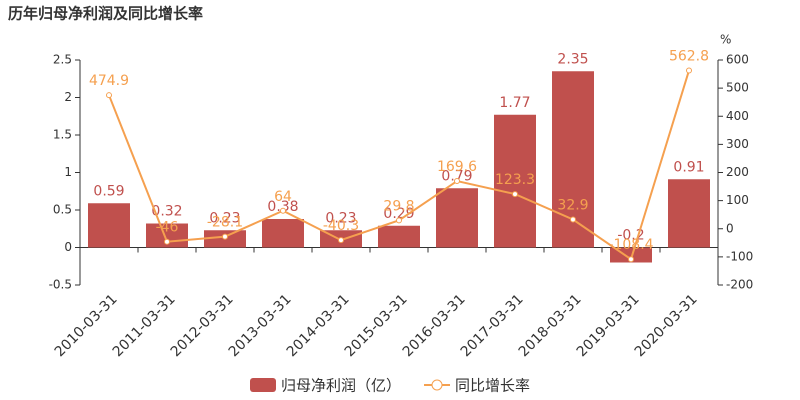 Image resolution: width=800 pixels, height=400 pixels. What do you see at coordinates (108, 191) in the screenshot?
I see `bar-value-label: 0.59` at bounding box center [108, 191].